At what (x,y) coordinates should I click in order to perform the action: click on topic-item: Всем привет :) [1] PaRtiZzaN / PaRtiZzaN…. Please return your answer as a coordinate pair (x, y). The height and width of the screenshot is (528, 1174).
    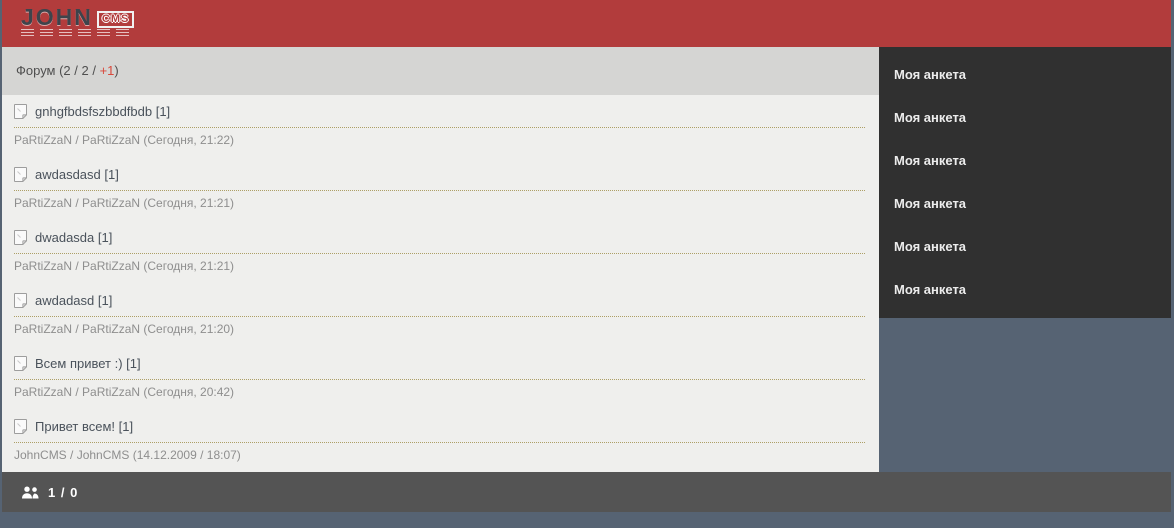
    Looking at the image, I should click on (440, 378).